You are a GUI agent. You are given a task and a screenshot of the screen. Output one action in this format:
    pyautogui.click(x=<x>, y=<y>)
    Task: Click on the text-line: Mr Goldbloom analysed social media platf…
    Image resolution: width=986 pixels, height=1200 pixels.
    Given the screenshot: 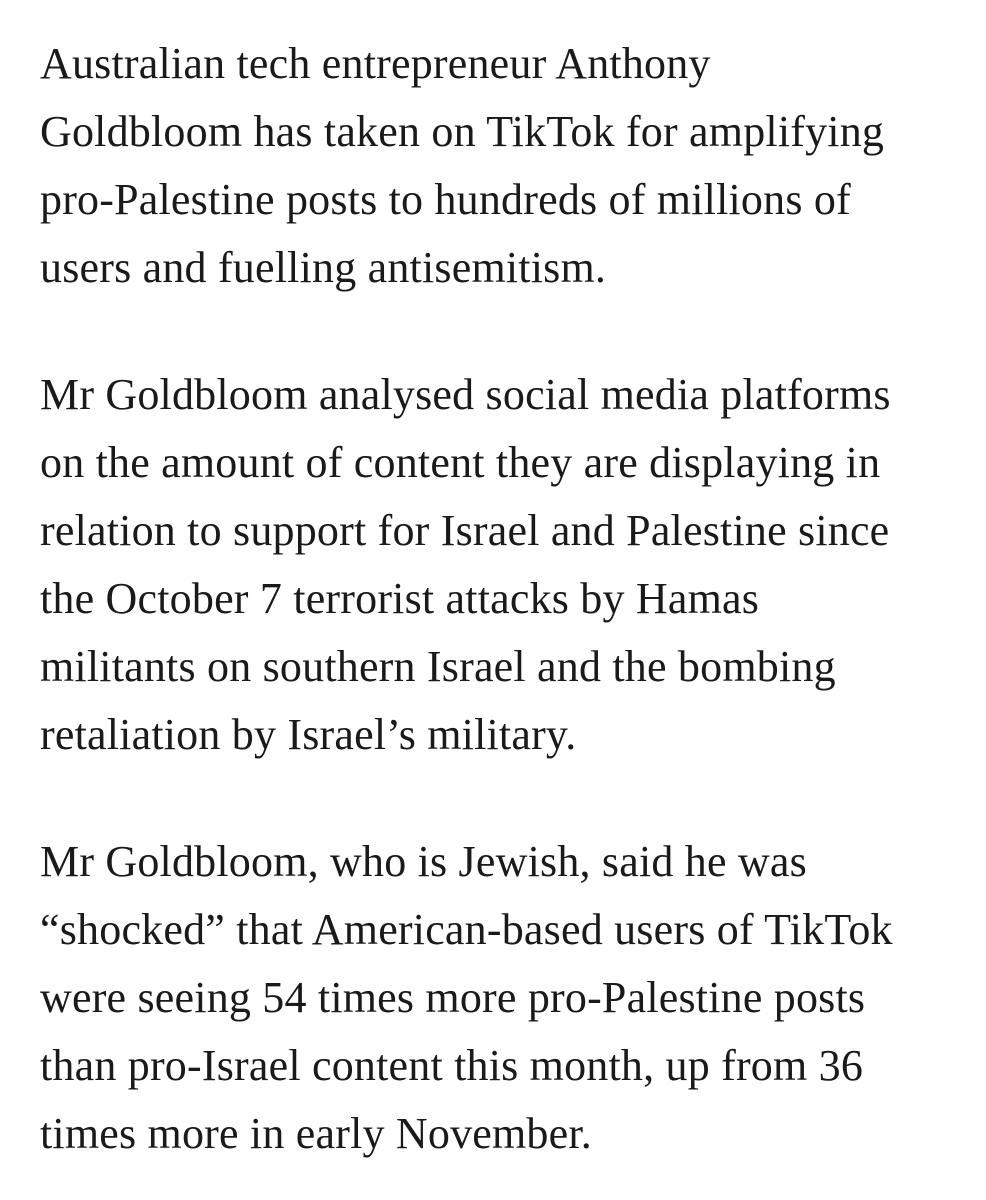 What is the action you would take?
    pyautogui.click(x=465, y=394)
    